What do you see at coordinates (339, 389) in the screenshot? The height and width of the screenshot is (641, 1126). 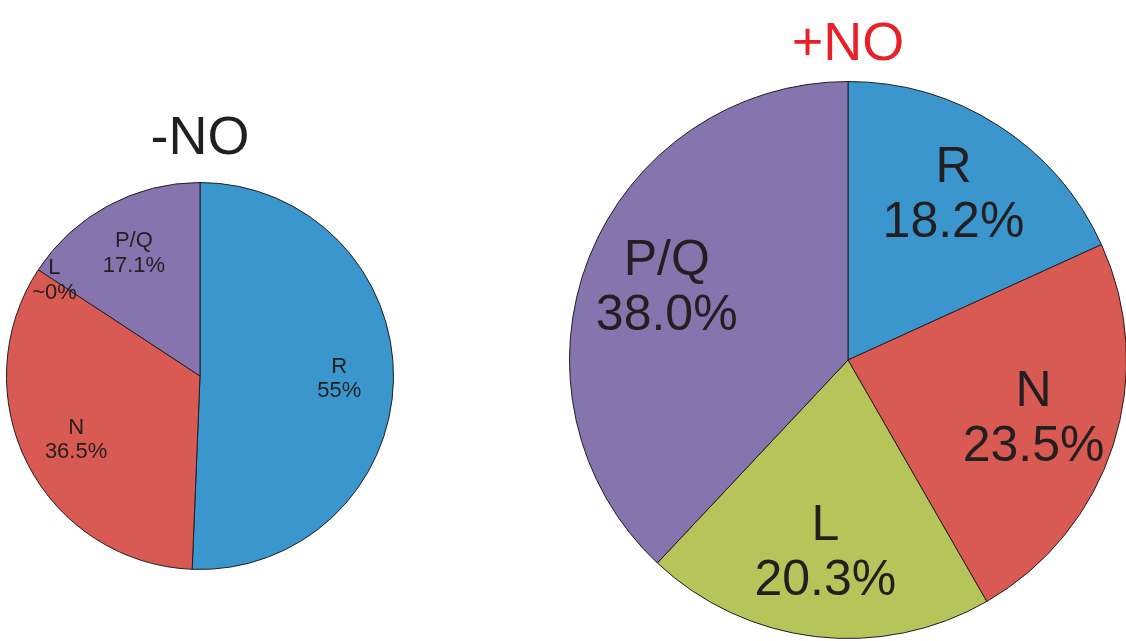 I see `data-label: 55%` at bounding box center [339, 389].